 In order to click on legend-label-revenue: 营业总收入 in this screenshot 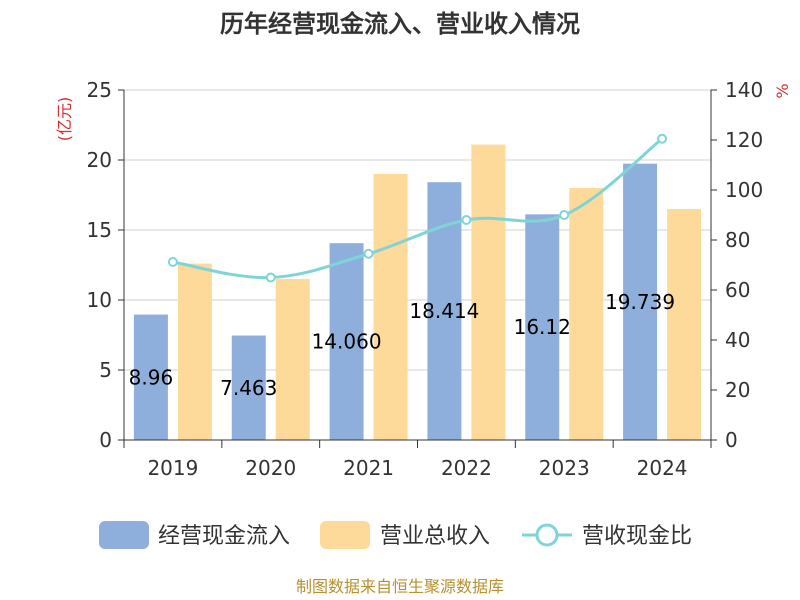, I will do `click(435, 536)`.